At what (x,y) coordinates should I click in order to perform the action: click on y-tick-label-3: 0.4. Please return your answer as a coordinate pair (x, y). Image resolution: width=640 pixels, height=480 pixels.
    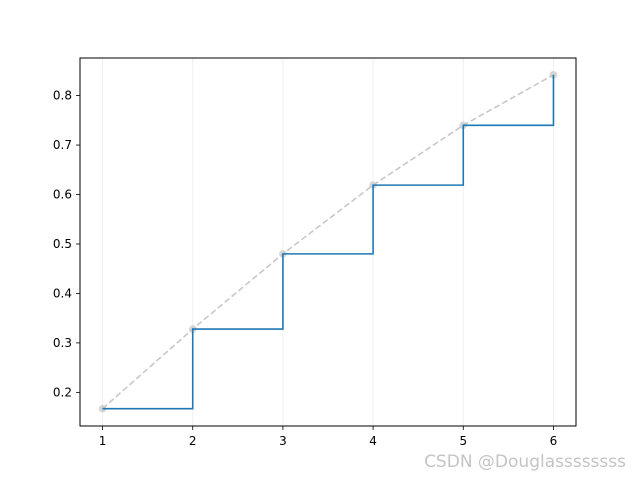
    Looking at the image, I should click on (62, 293).